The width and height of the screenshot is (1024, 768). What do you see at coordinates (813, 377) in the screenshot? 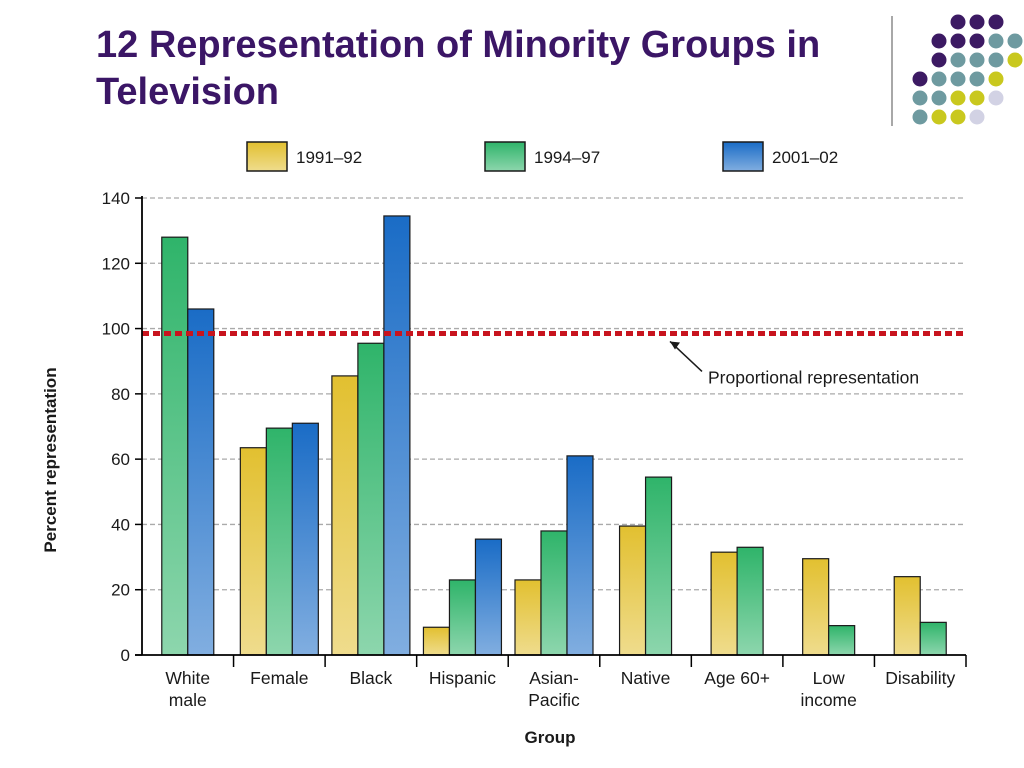
I see `reference-line-label: Proportional representation` at bounding box center [813, 377].